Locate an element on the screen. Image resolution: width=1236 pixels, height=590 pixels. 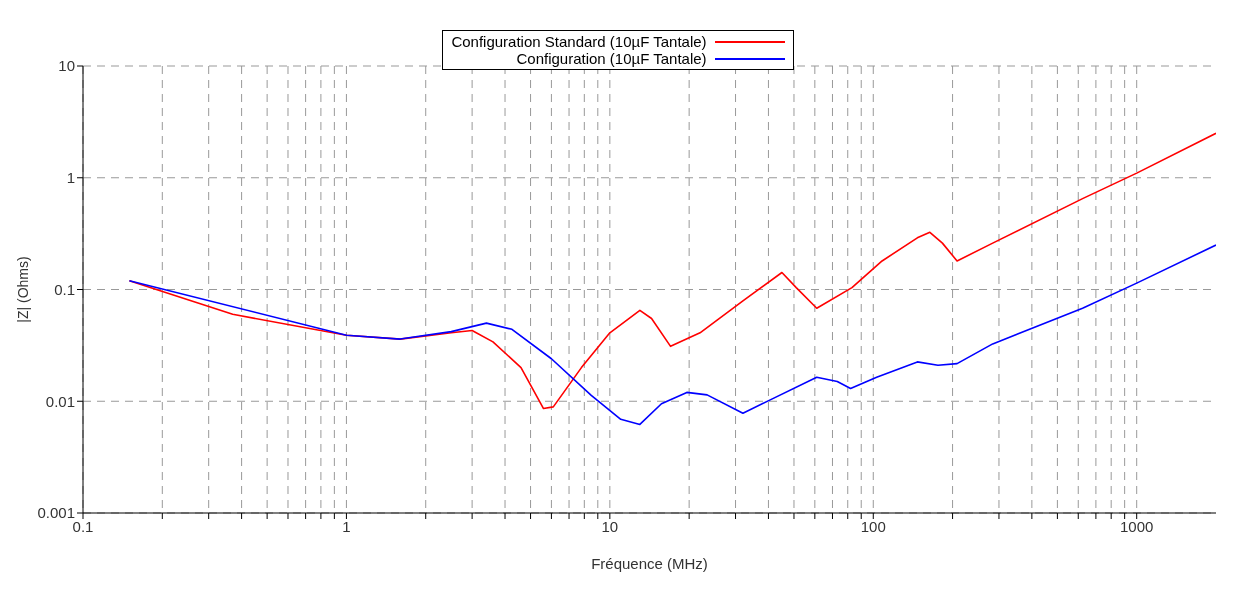
x-tick-label: 10 is located at coordinates (610, 526).